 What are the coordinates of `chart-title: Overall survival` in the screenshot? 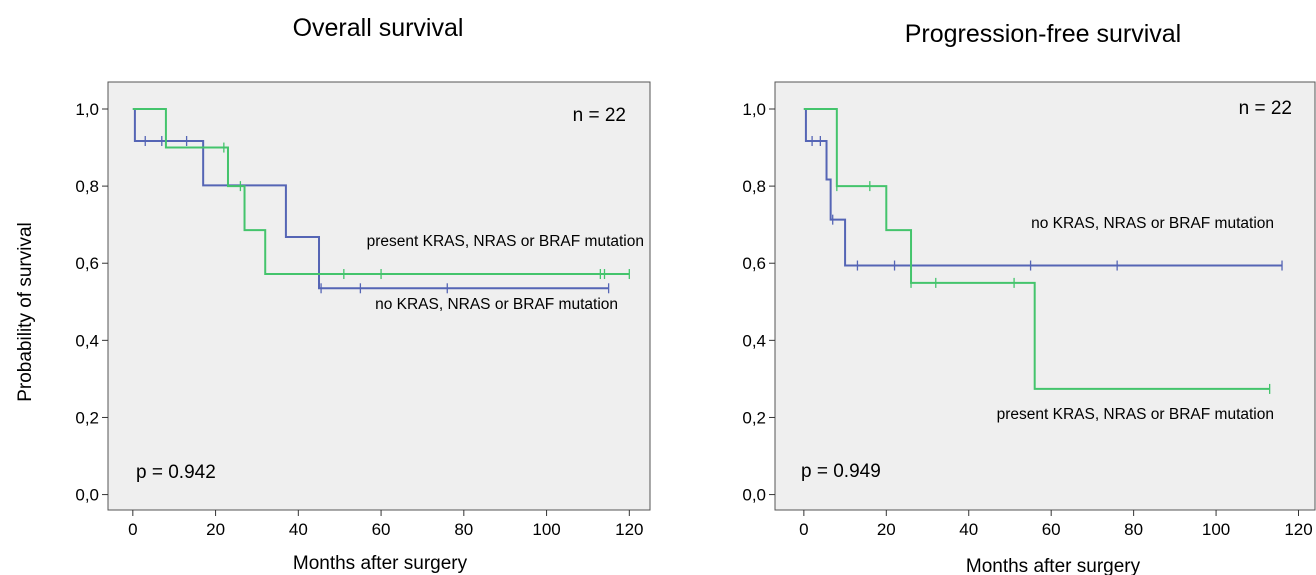 It's located at (378, 28).